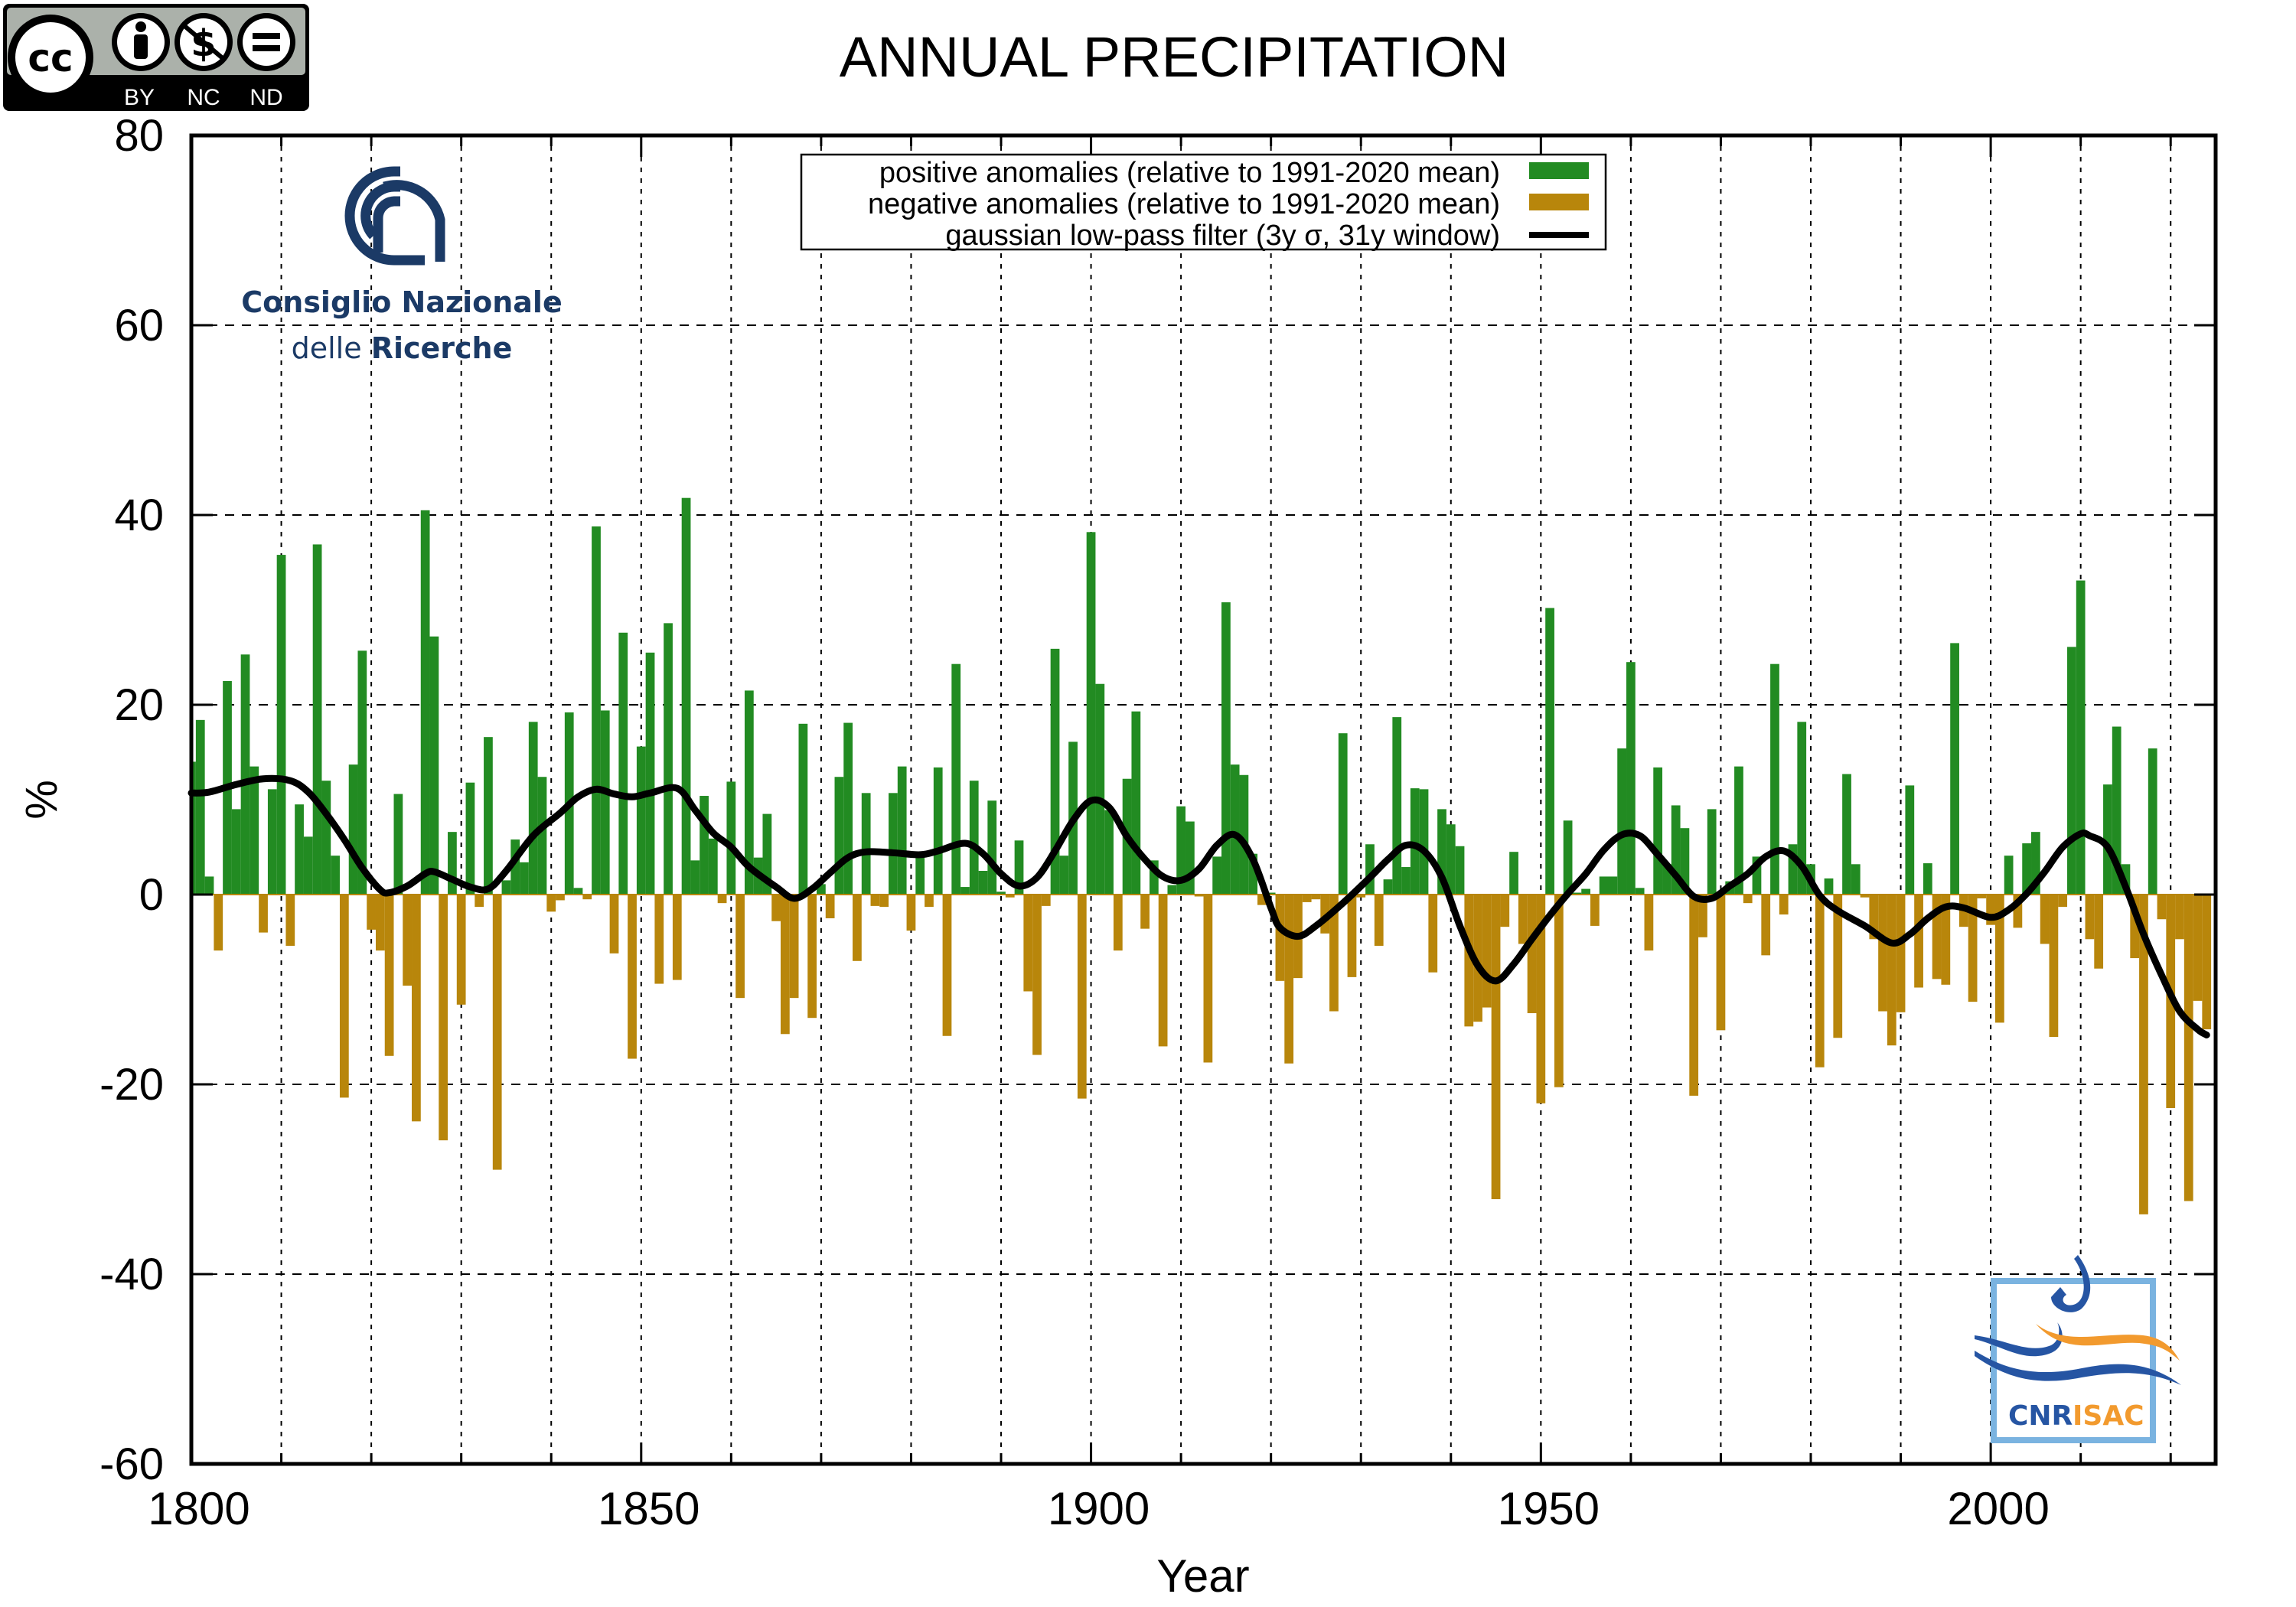 The image size is (2296, 1607). I want to click on isac-logo-cnr: CNR, so click(2040, 1416).